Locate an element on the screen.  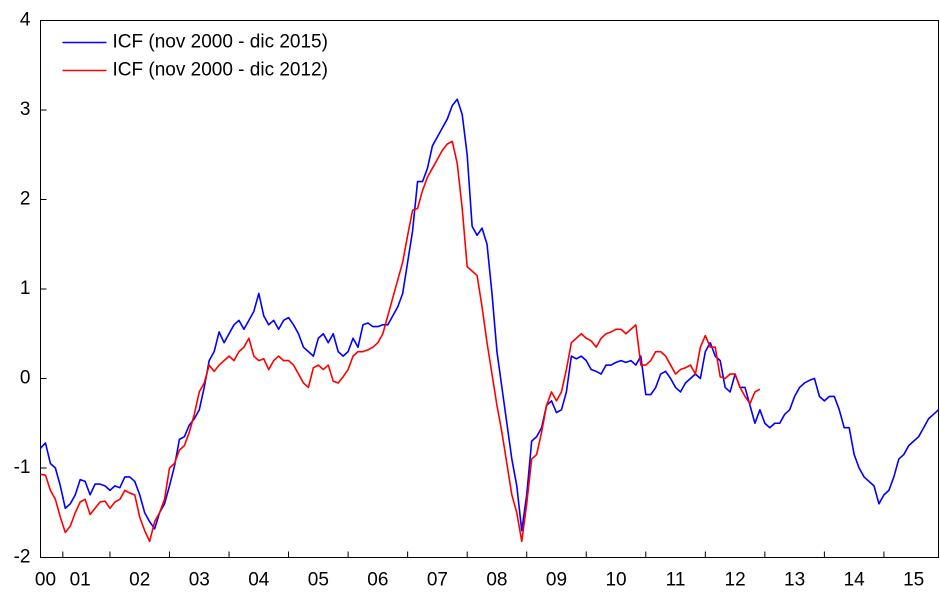
y-tick-label: 0 is located at coordinates (25, 378).